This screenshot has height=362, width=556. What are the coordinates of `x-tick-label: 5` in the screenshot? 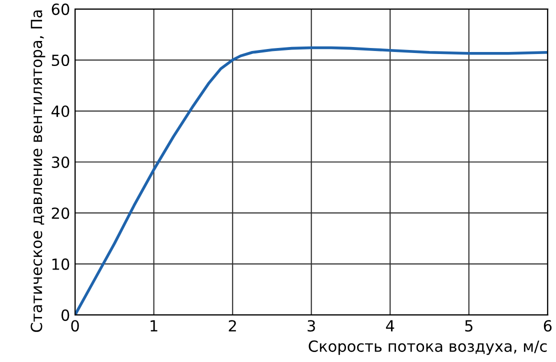 It's located at (468, 326).